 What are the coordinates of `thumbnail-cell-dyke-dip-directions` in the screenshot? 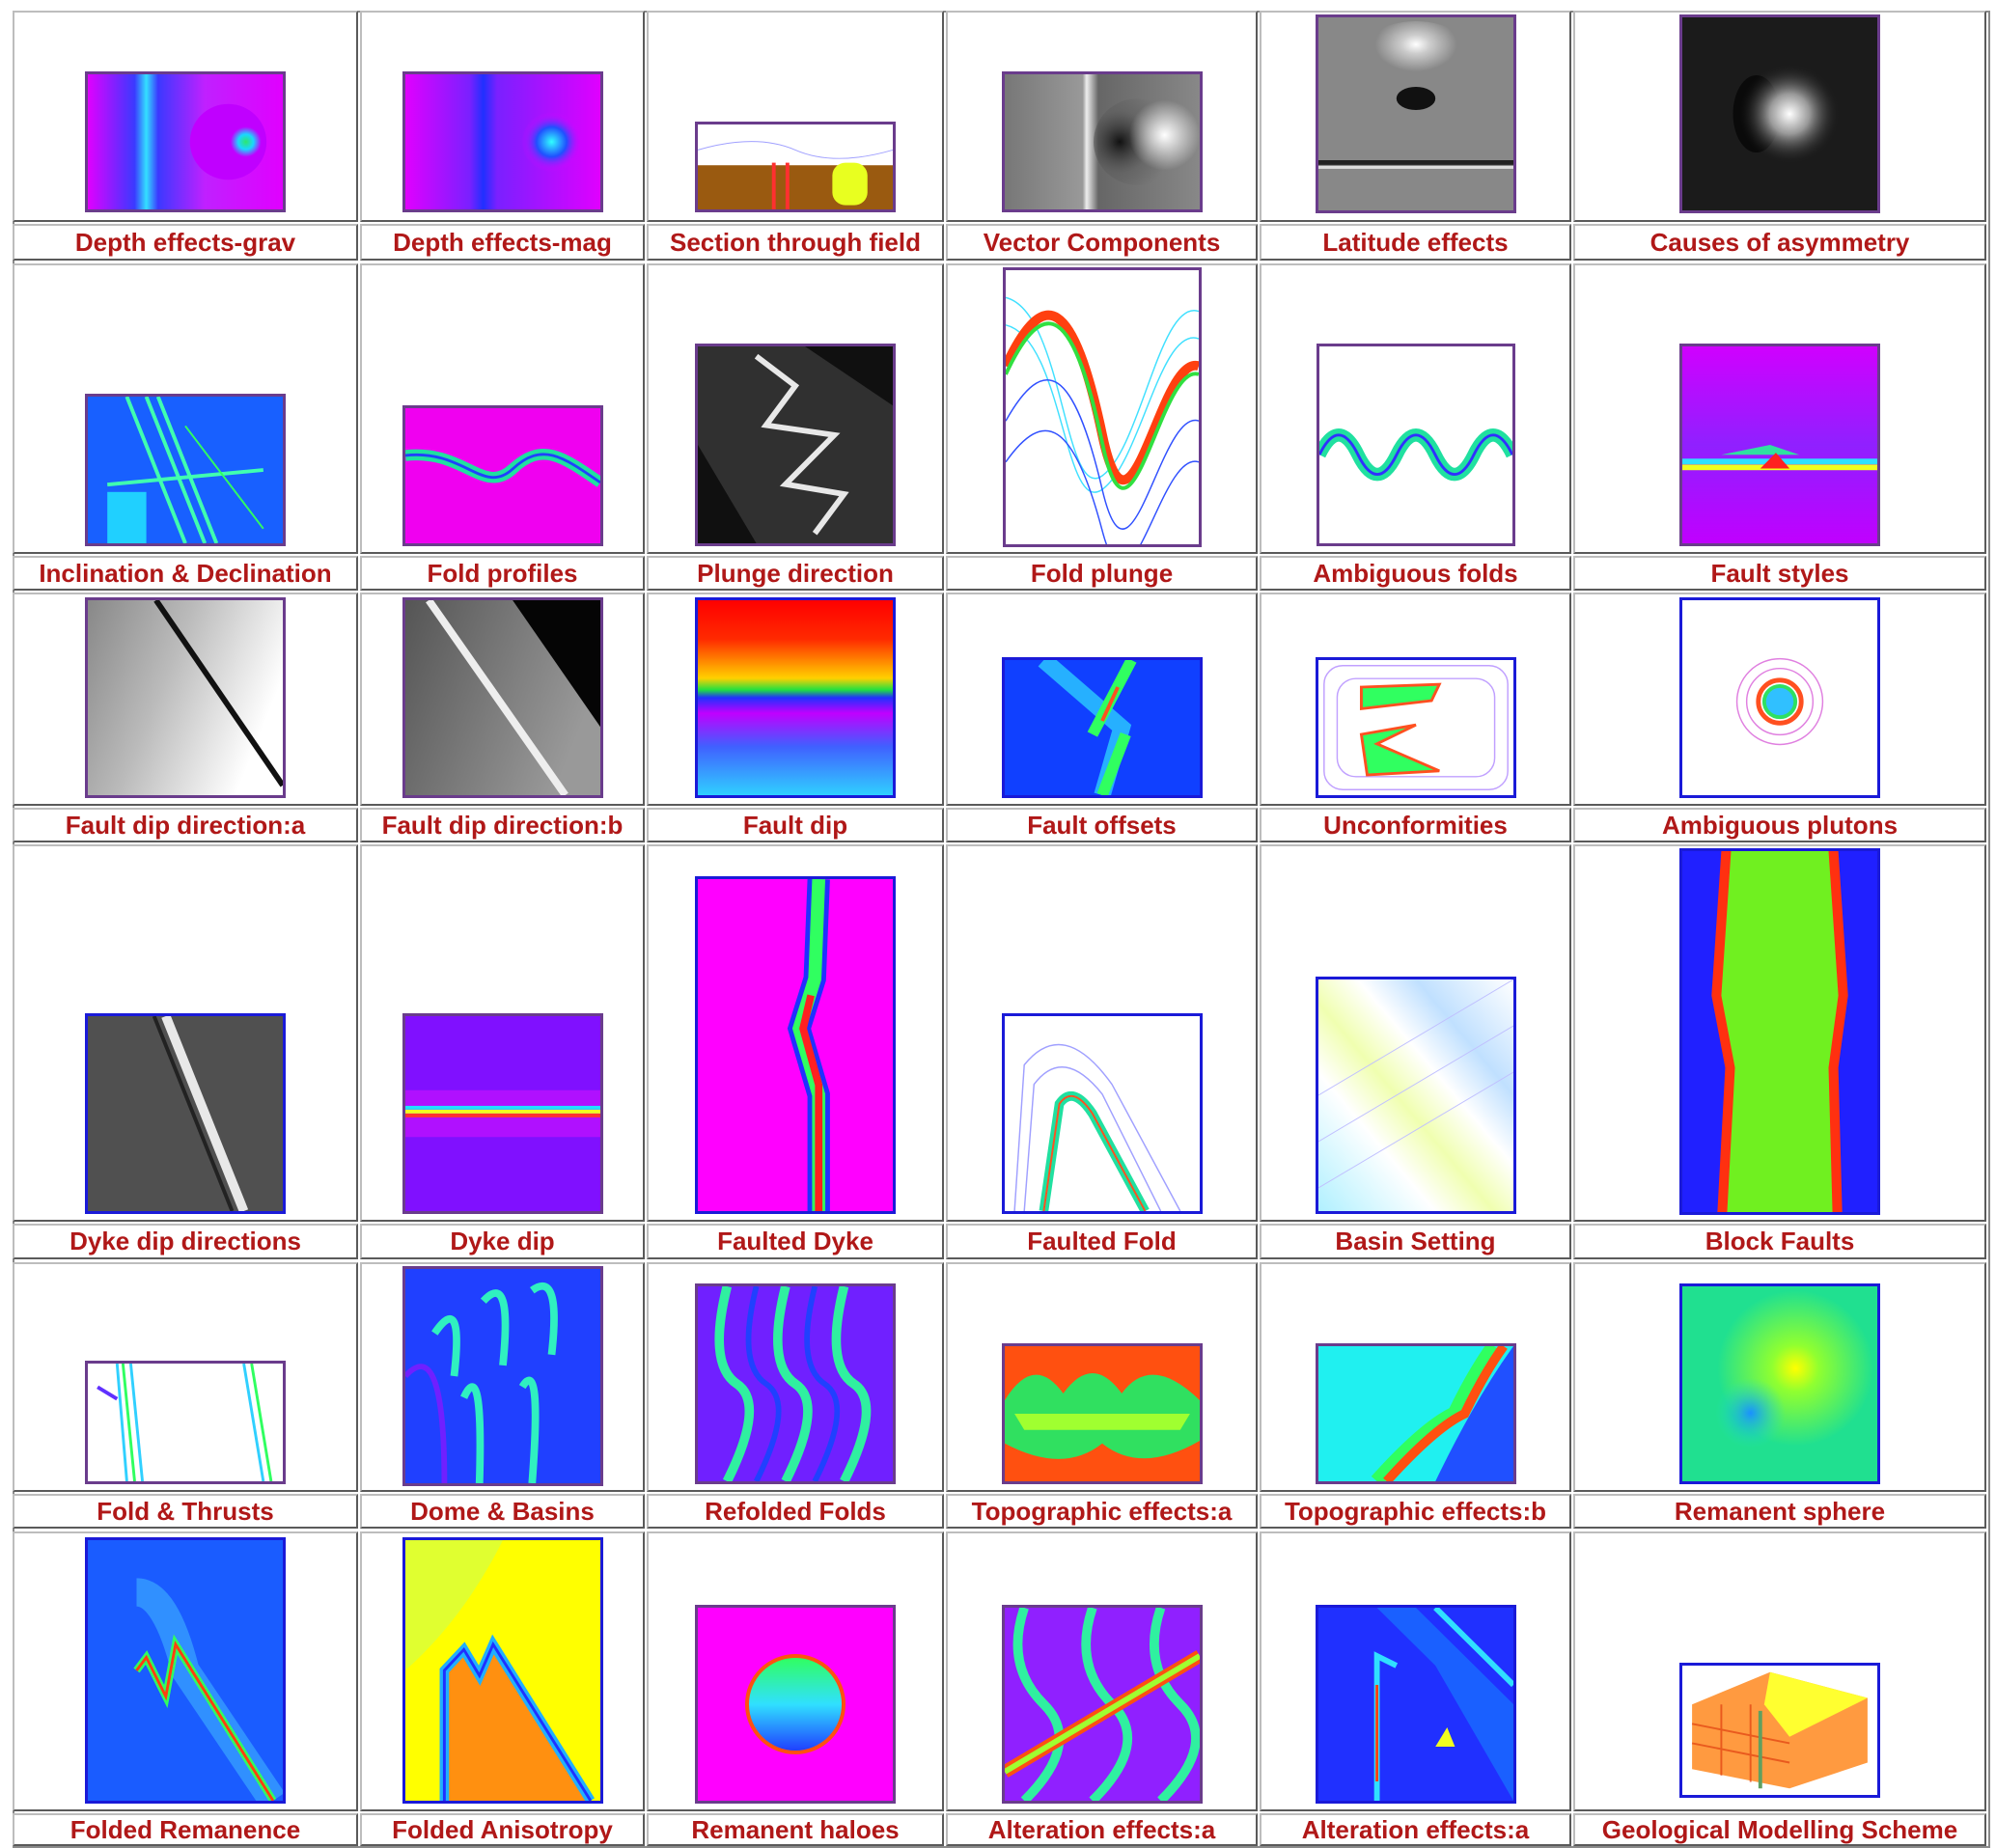 It's located at (185, 1033).